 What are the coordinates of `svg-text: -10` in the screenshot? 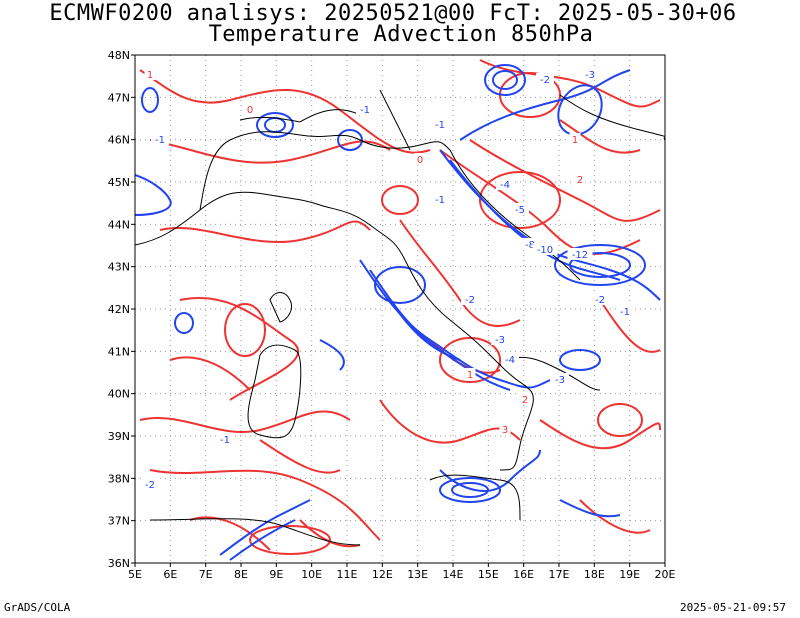 It's located at (545, 250).